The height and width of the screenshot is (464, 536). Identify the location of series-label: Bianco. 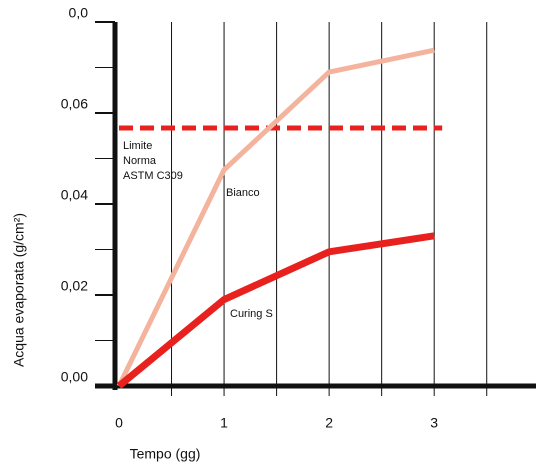
(243, 193).